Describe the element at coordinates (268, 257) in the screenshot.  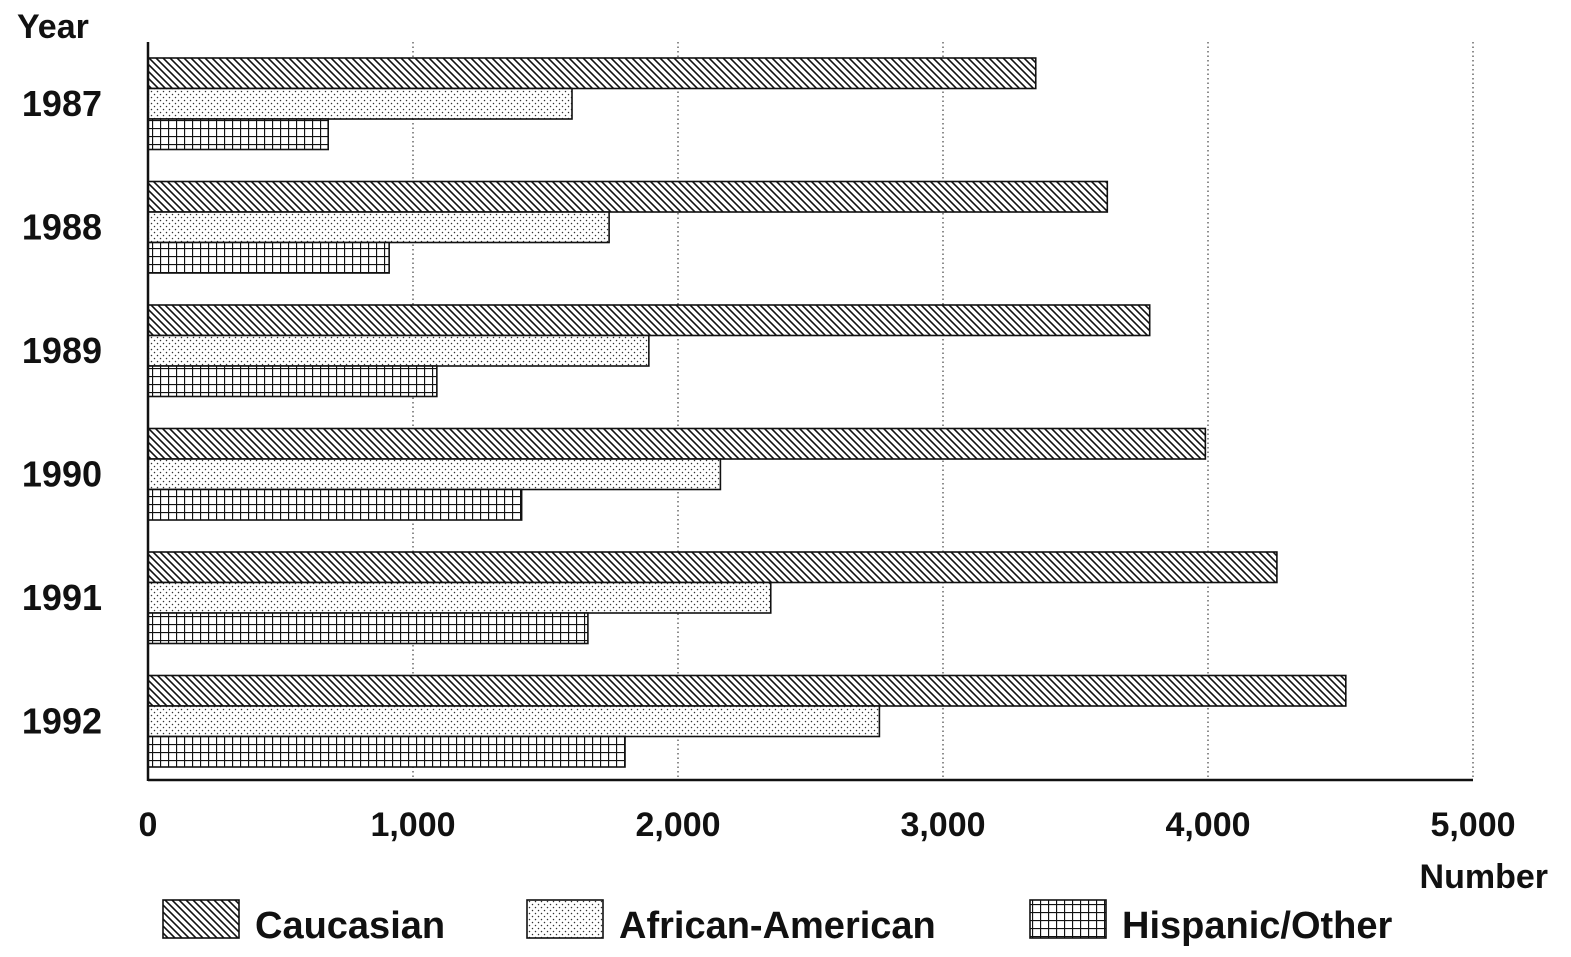
I see `bar-hispanic-other-1988` at that location.